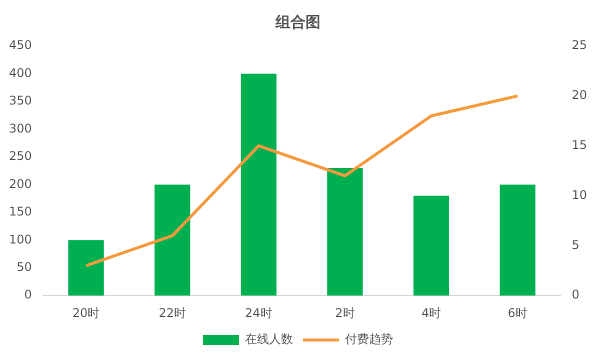  What do you see at coordinates (345, 313) in the screenshot?
I see `x-tick-label: 2时` at bounding box center [345, 313].